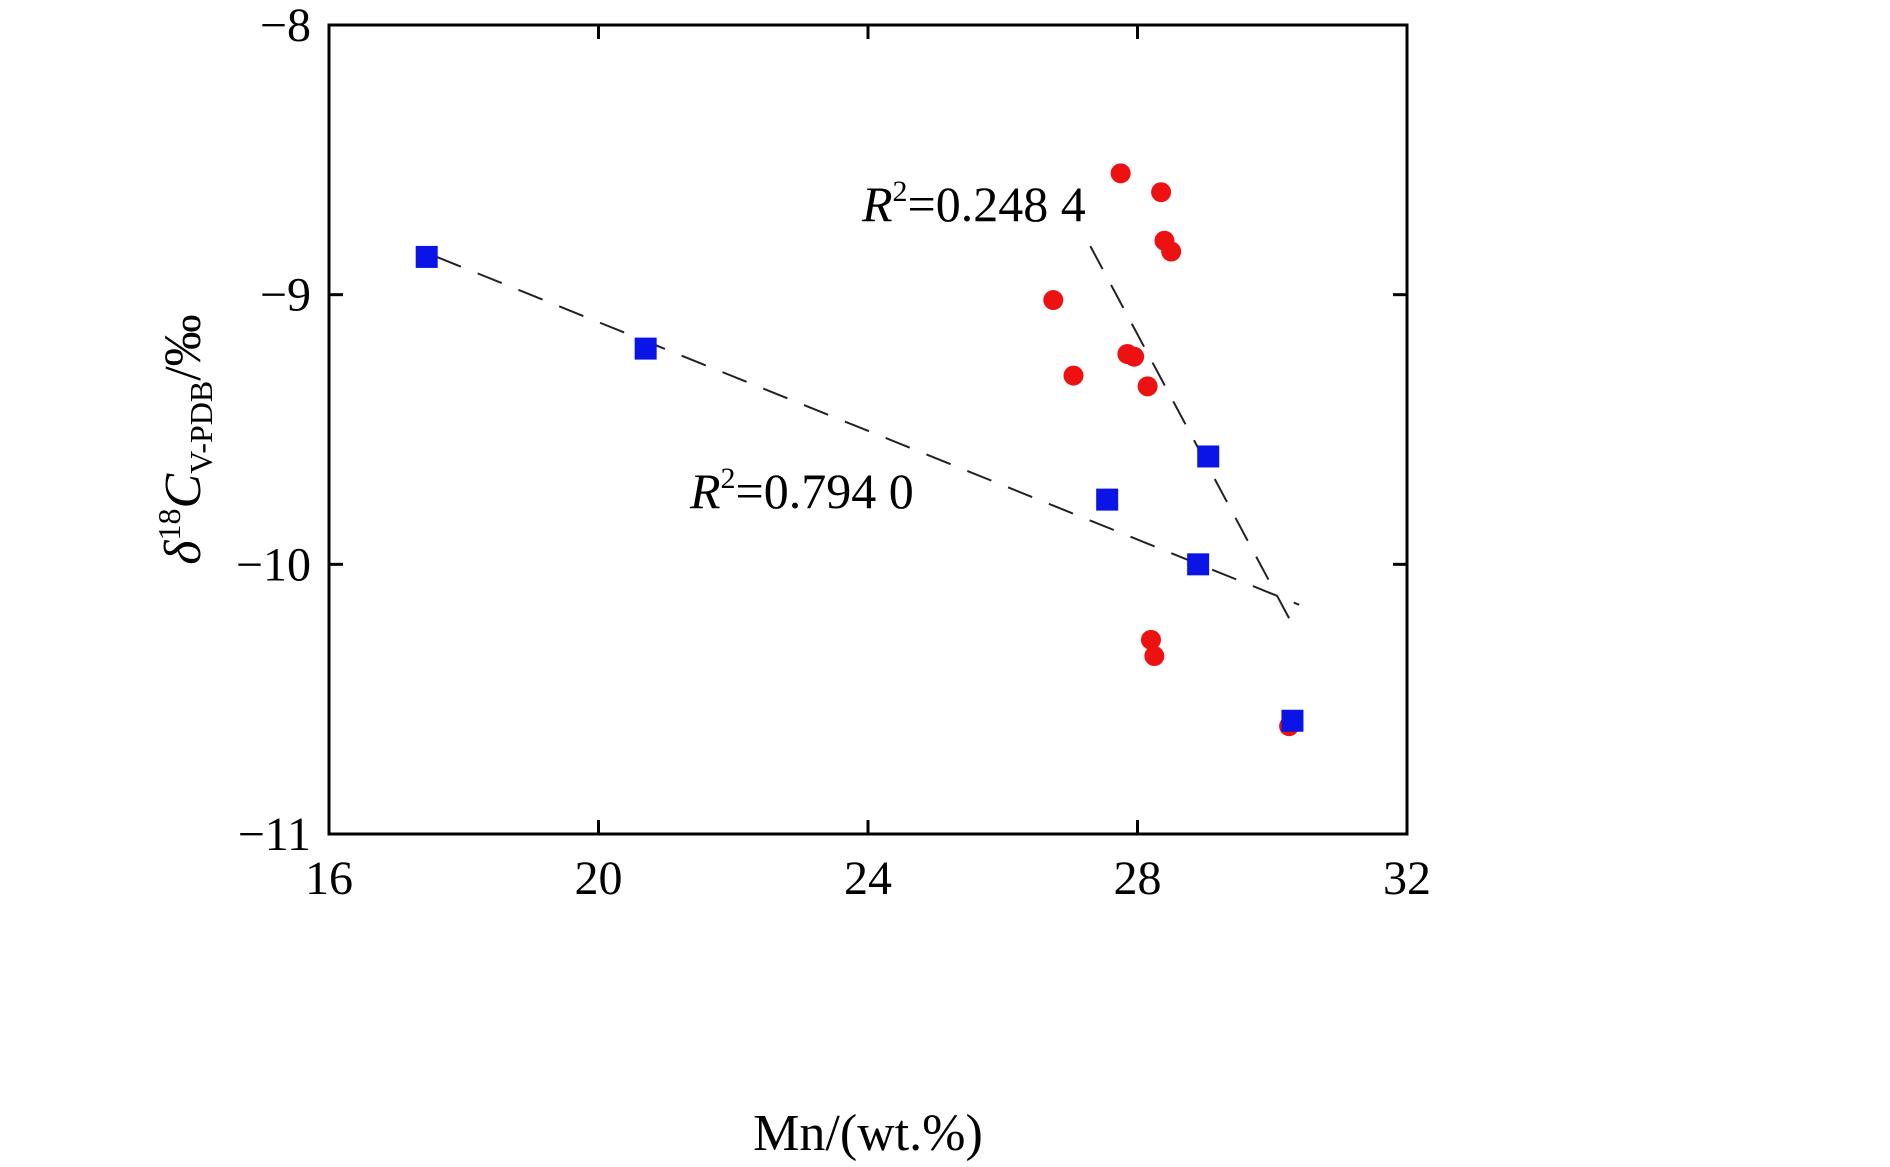 This screenshot has height=1167, width=1890. What do you see at coordinates (1138, 878) in the screenshot?
I see `x-tick-label: 28` at bounding box center [1138, 878].